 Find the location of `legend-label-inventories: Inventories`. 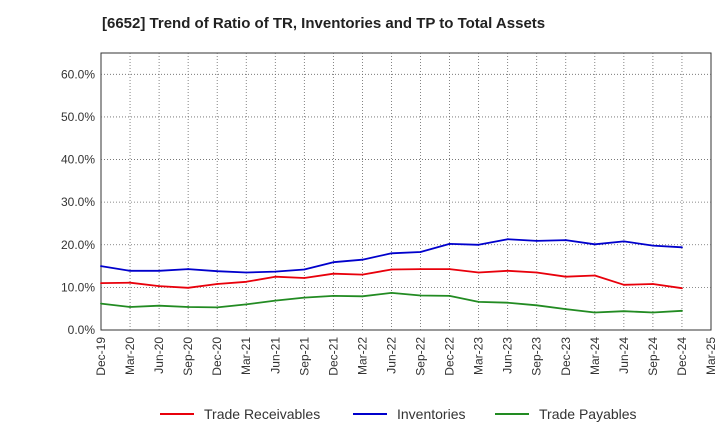

legend-label-inventories: Inventories is located at coordinates (431, 414).